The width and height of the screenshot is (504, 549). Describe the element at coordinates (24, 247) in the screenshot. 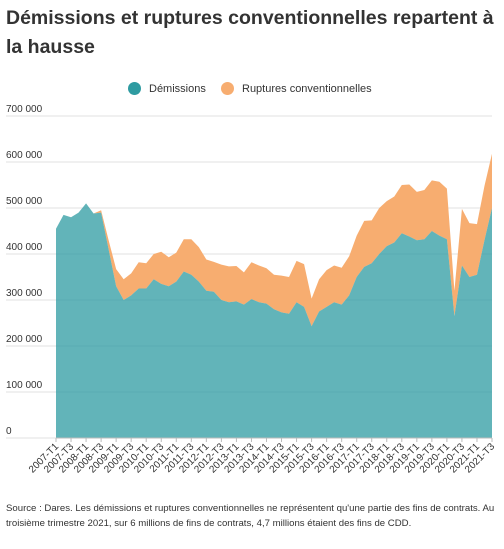

I see `y-tick-label: 400 000` at that location.